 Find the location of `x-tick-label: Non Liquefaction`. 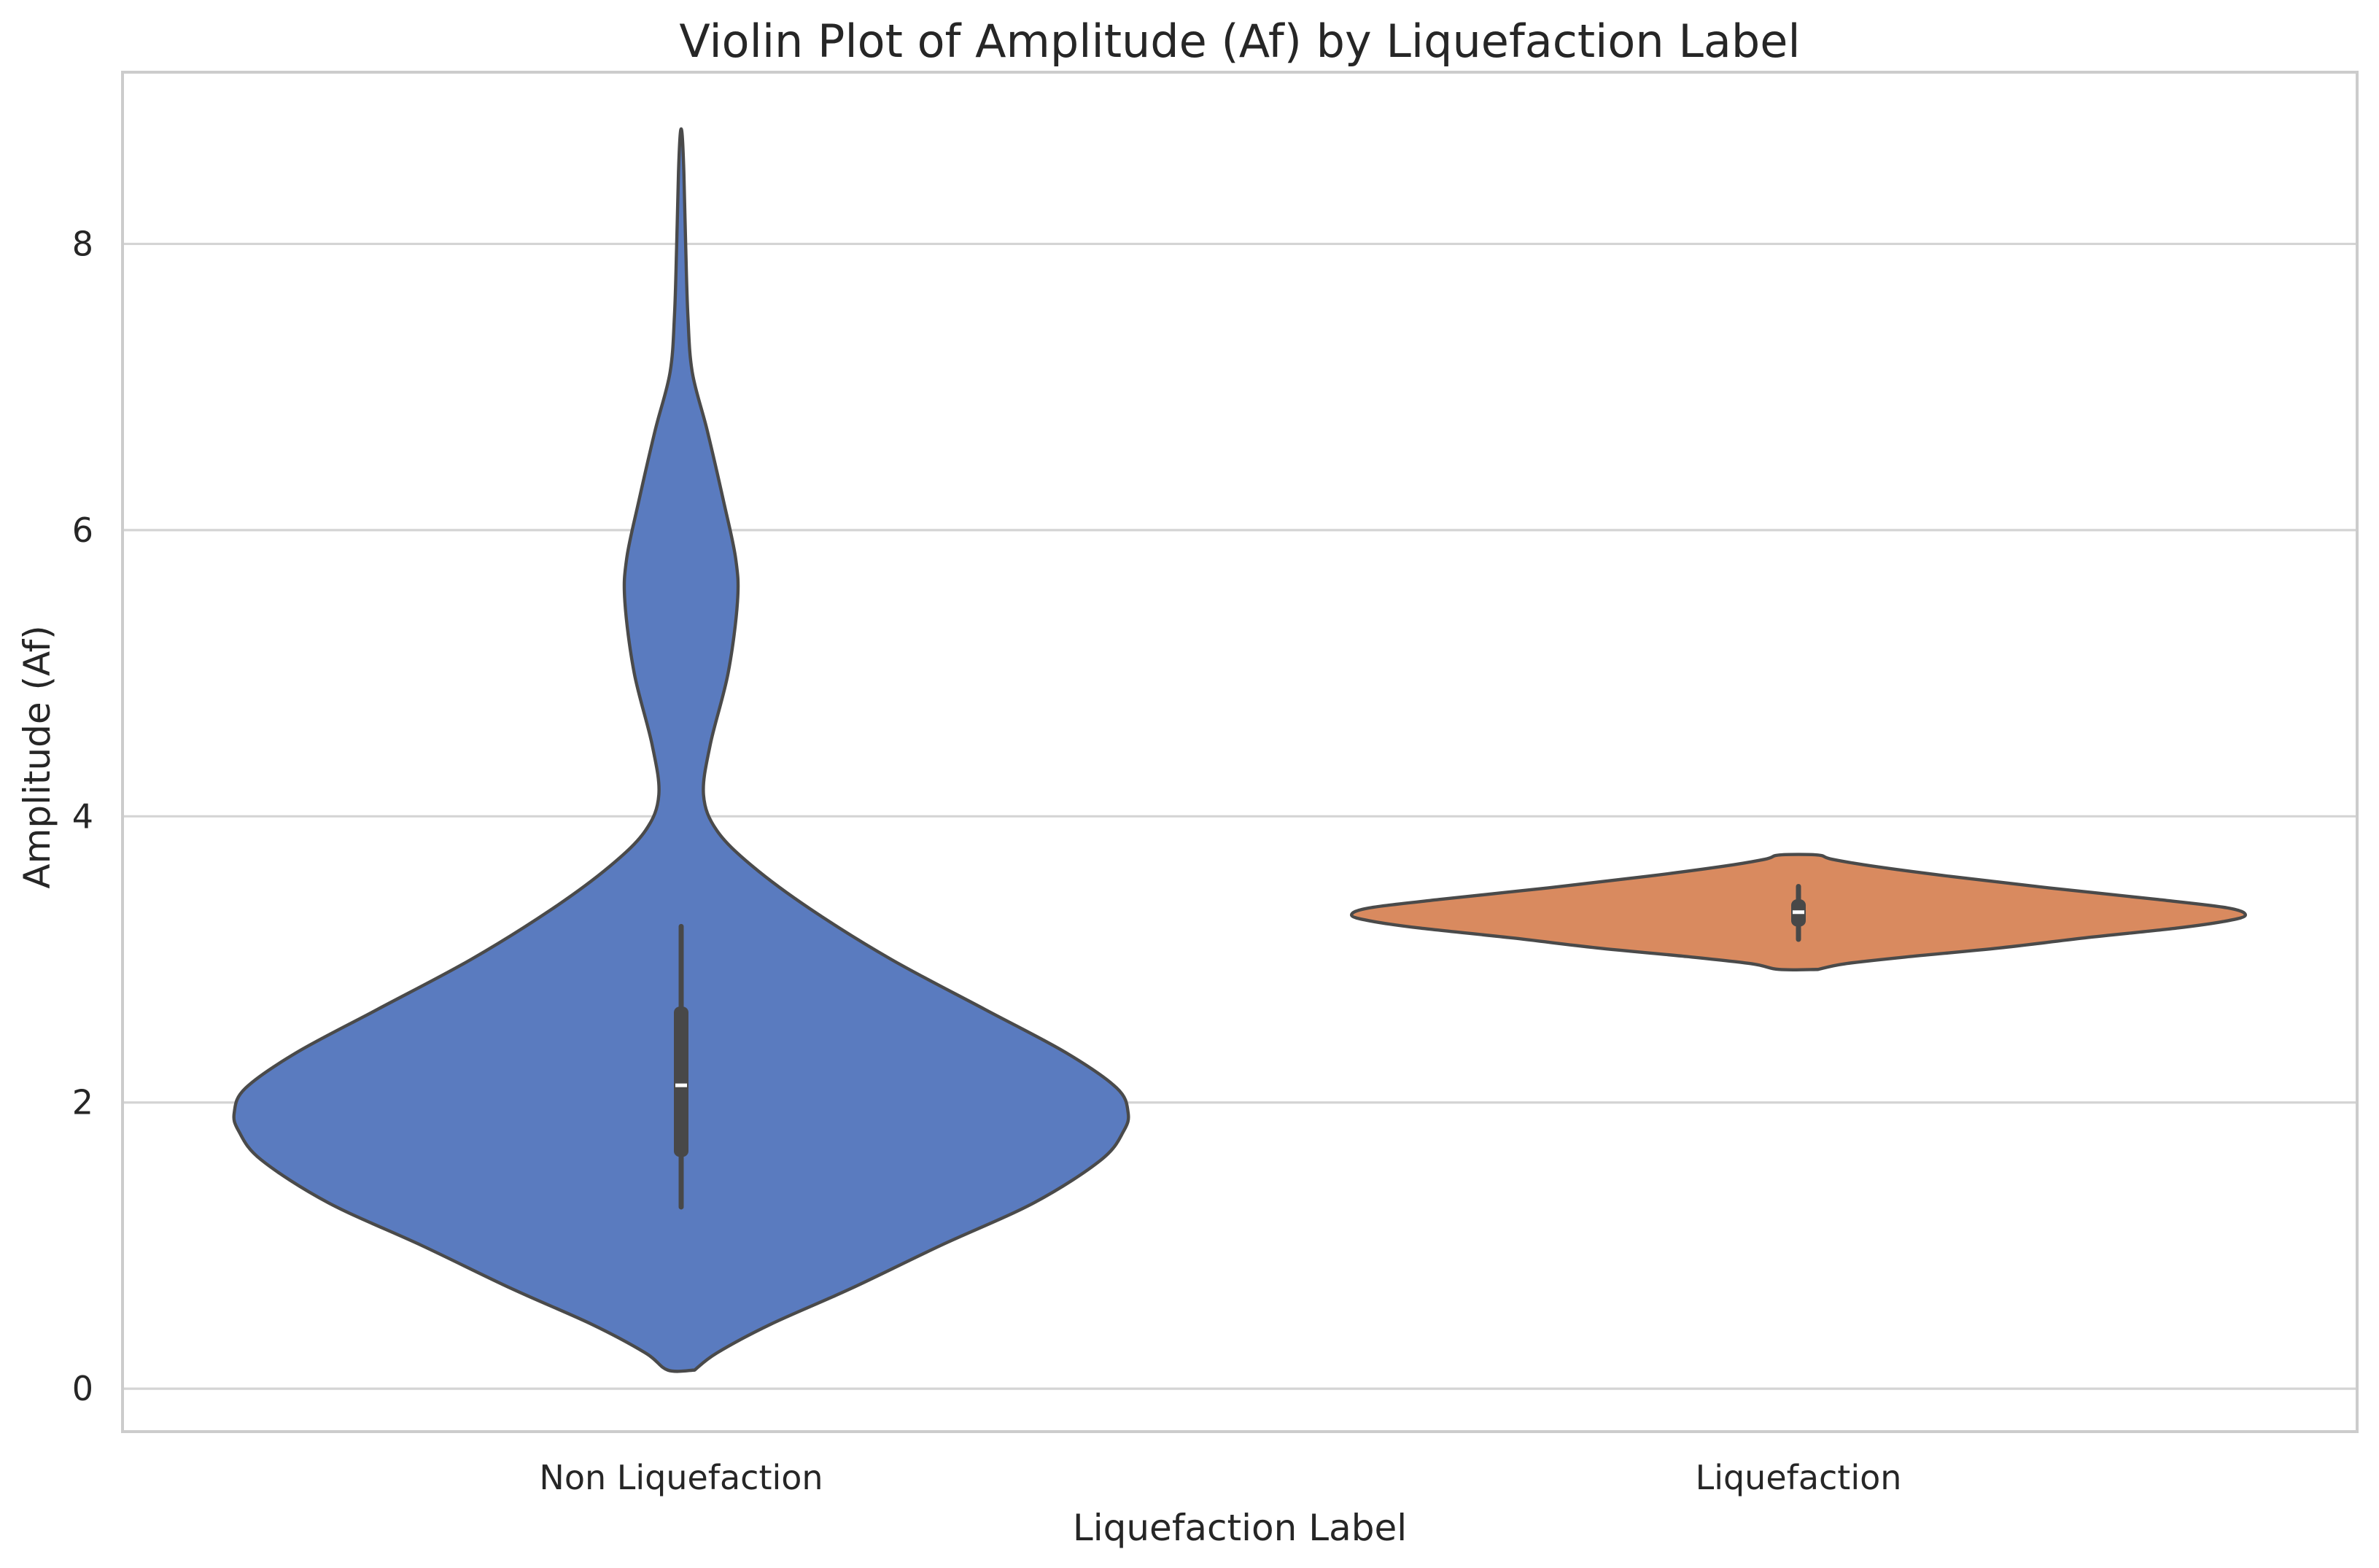

x-tick-label: Non Liquefaction is located at coordinates (681, 1477).